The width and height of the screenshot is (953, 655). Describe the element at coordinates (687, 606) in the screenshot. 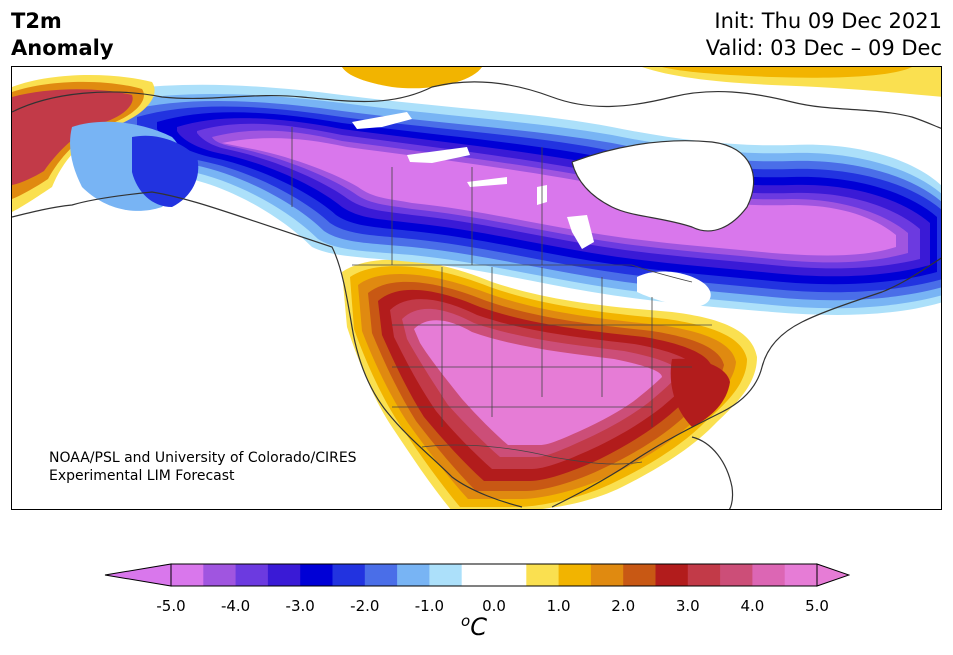

I see `colorbar-tick-label: 3.0` at that location.